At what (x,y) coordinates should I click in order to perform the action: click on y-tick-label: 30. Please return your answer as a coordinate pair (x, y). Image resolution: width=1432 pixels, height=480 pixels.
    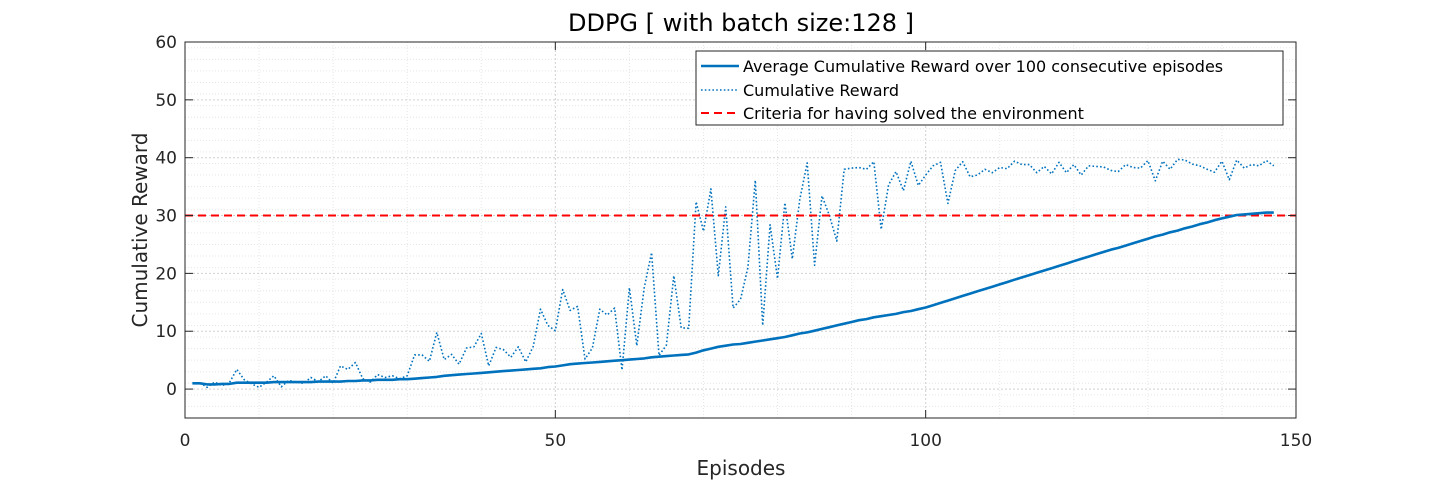
    Looking at the image, I should click on (166, 217).